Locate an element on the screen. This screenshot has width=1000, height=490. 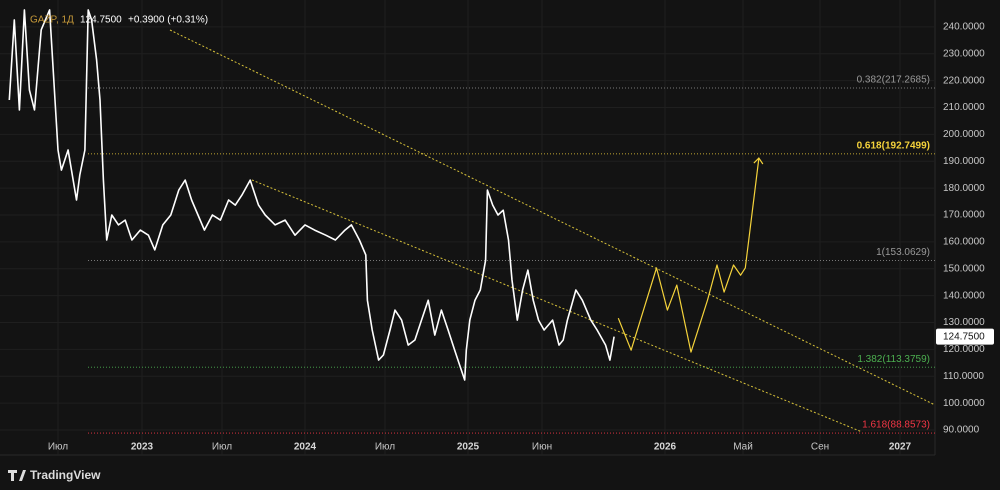
x-tick-label: 2025 is located at coordinates (468, 447).